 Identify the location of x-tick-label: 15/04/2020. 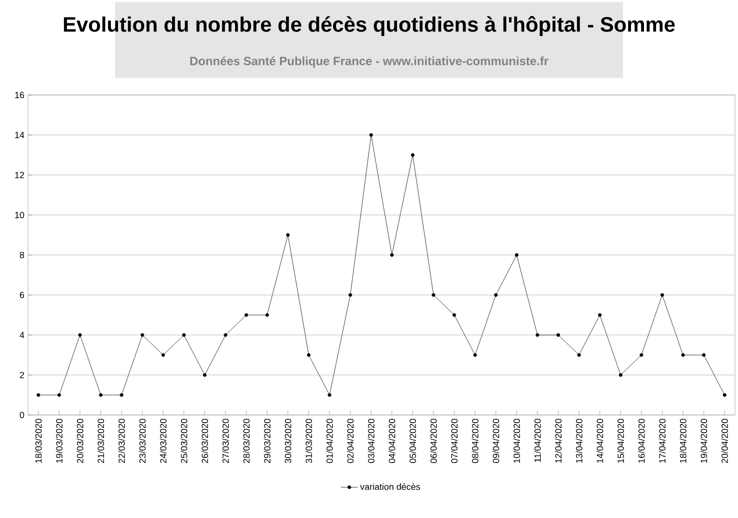
(620, 440).